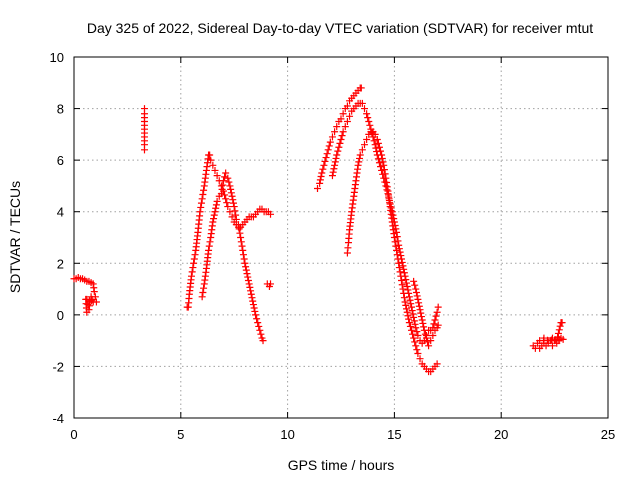  I want to click on y-tick-label: 8, so click(60, 109).